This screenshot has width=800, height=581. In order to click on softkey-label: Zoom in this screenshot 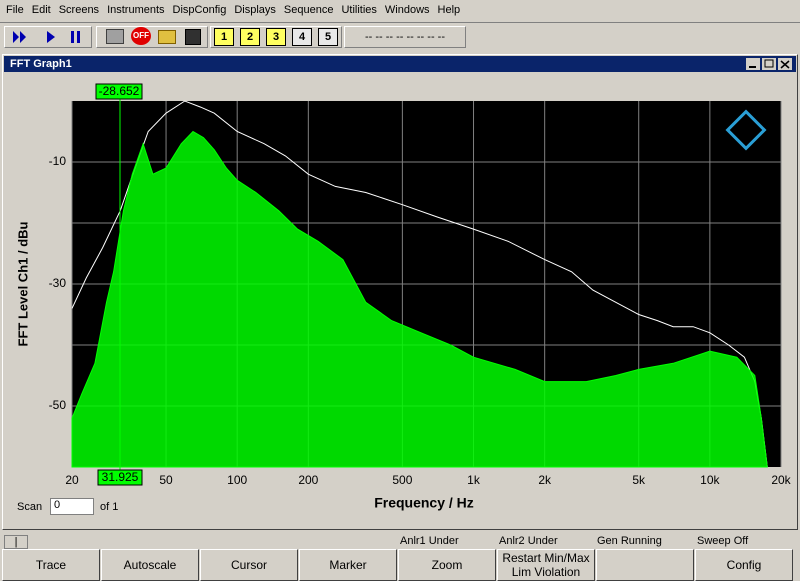, I will do `click(447, 565)`.